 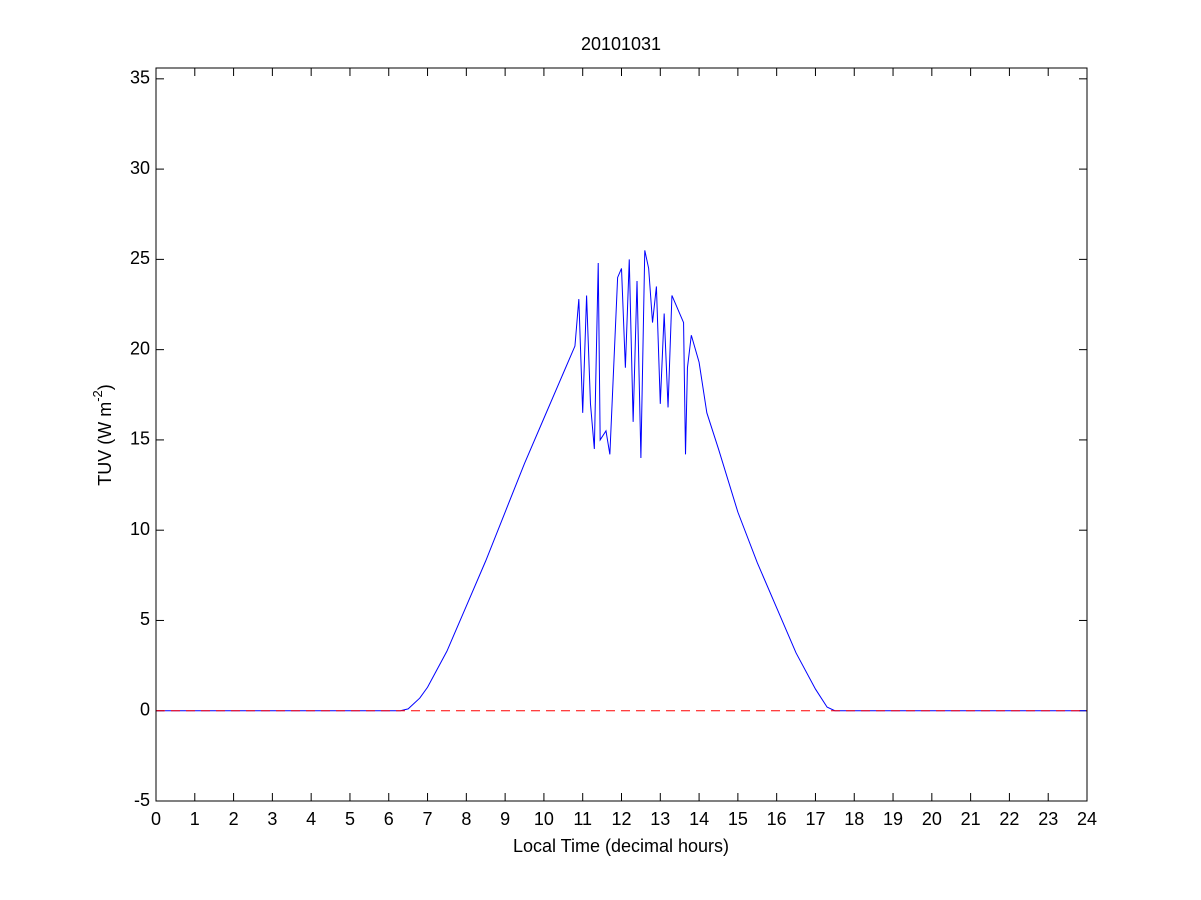 What do you see at coordinates (140, 258) in the screenshot?
I see `y-tick-label: 25` at bounding box center [140, 258].